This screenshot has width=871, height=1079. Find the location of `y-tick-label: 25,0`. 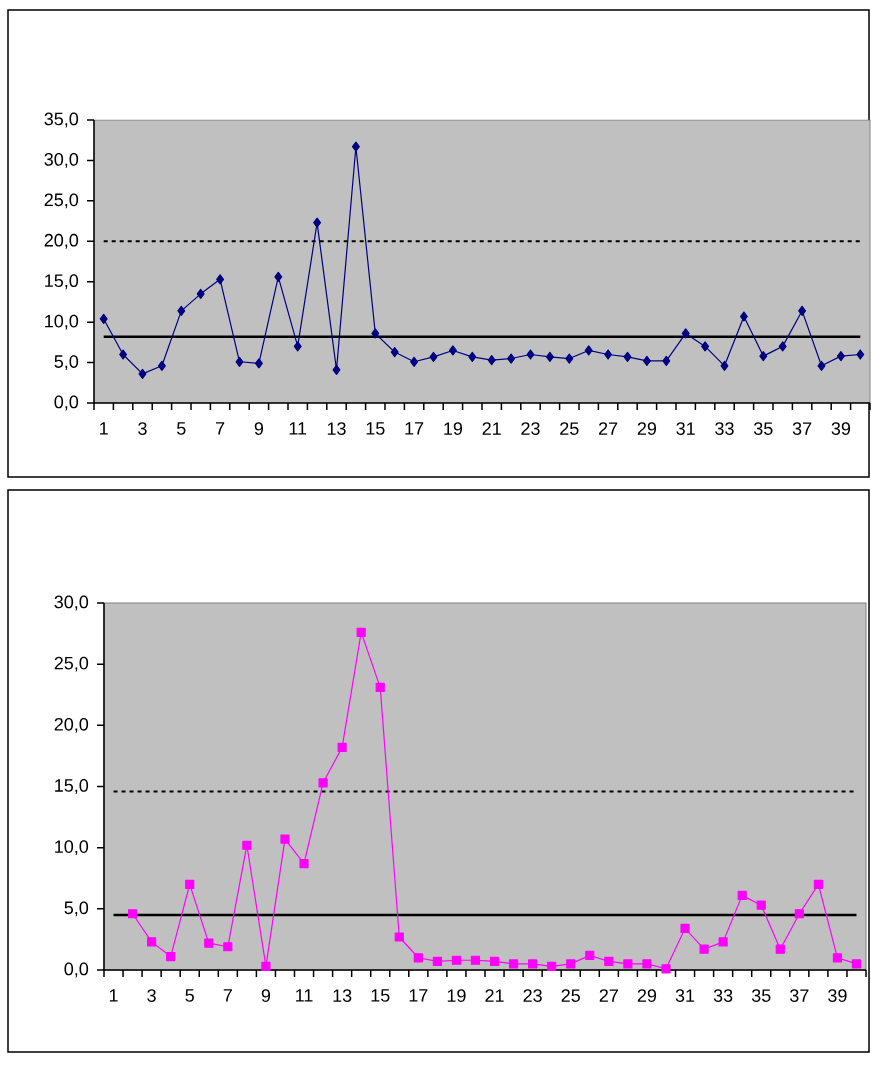

y-tick-label: 25,0 is located at coordinates (61, 201).